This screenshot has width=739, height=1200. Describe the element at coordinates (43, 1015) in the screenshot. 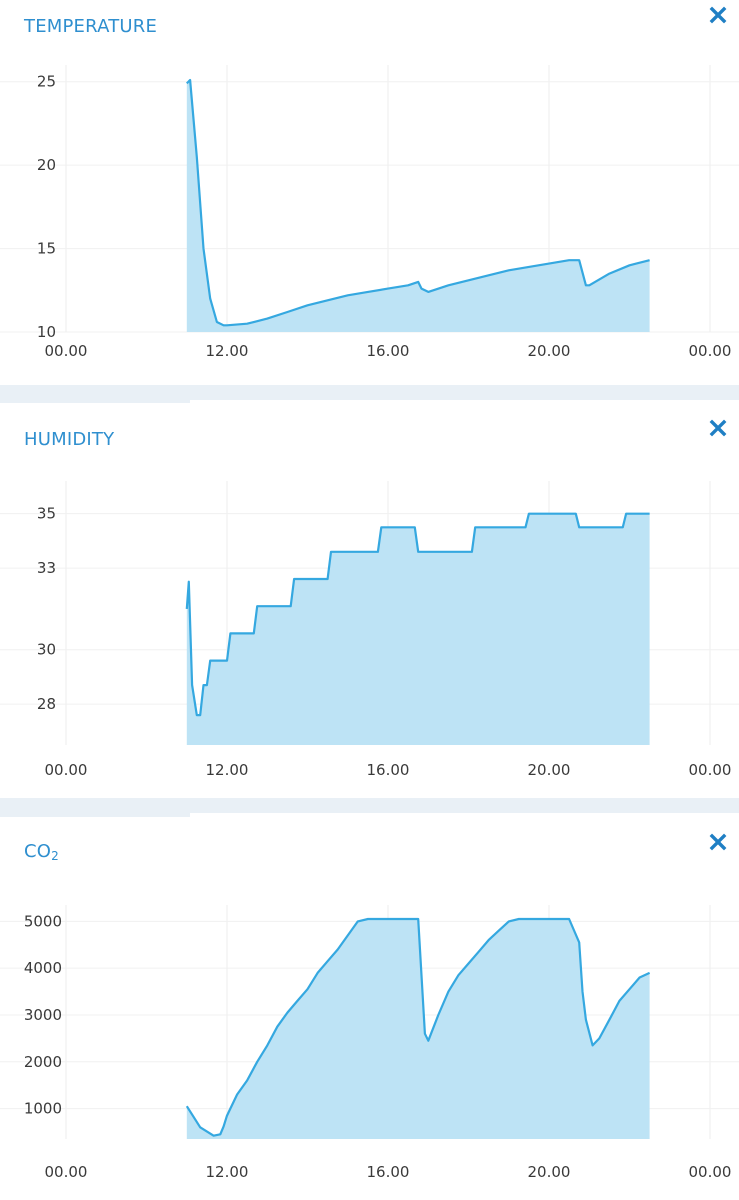

I see `y-tick-label: 3000` at that location.